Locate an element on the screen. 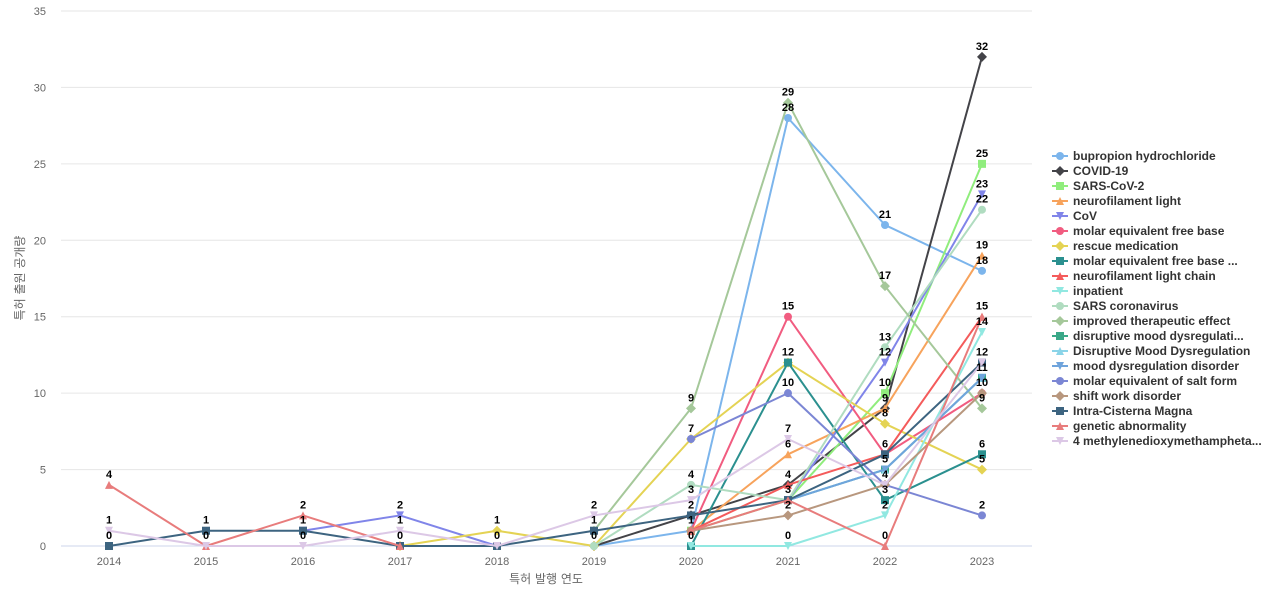 The height and width of the screenshot is (600, 1280). legend-item: neurofilament light is located at coordinates (1116, 201).